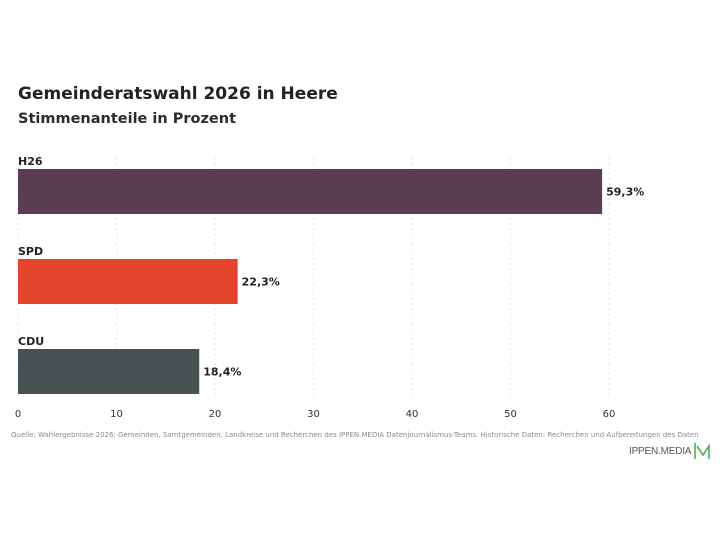  I want to click on x-tick-label: 30, so click(313, 414).